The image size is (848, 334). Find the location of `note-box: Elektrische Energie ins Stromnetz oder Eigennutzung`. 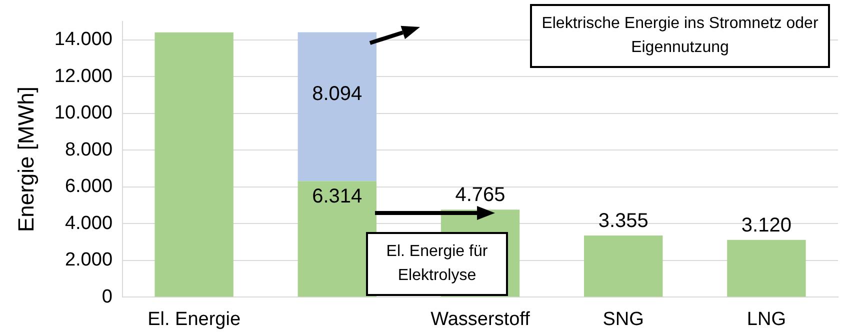

note-box: Elektrische Energie ins Stromnetz oder Eigennutzung is located at coordinates (680, 36).